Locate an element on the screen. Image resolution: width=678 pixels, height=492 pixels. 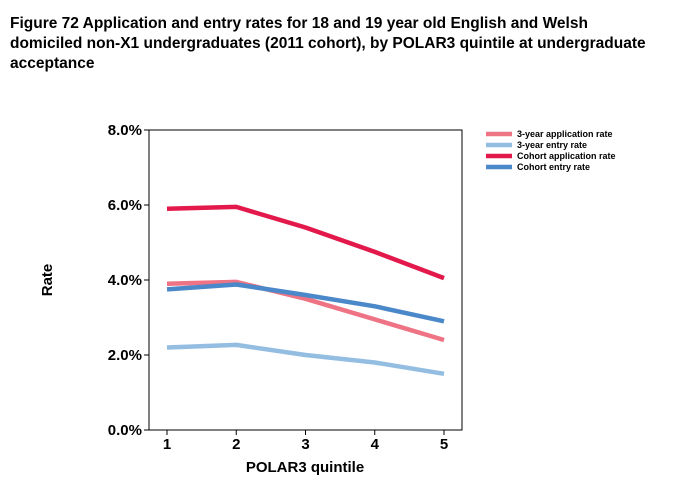
series-lines is located at coordinates (305, 290).